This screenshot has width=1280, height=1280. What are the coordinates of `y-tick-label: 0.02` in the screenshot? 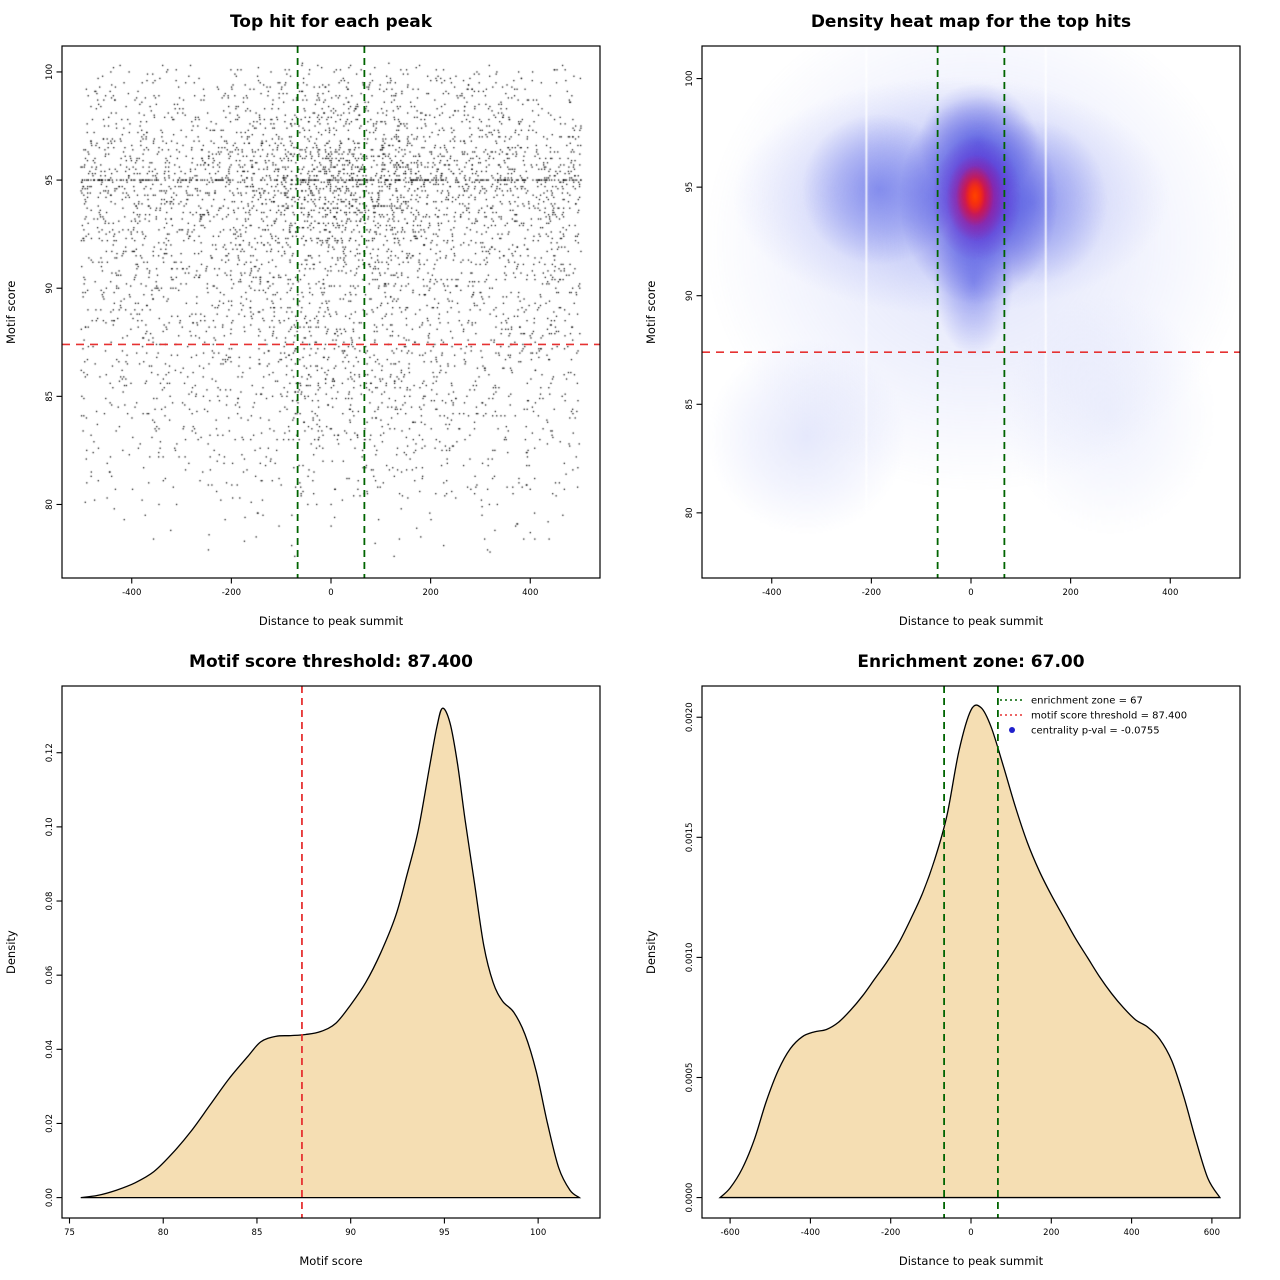 It's located at (50, 1123).